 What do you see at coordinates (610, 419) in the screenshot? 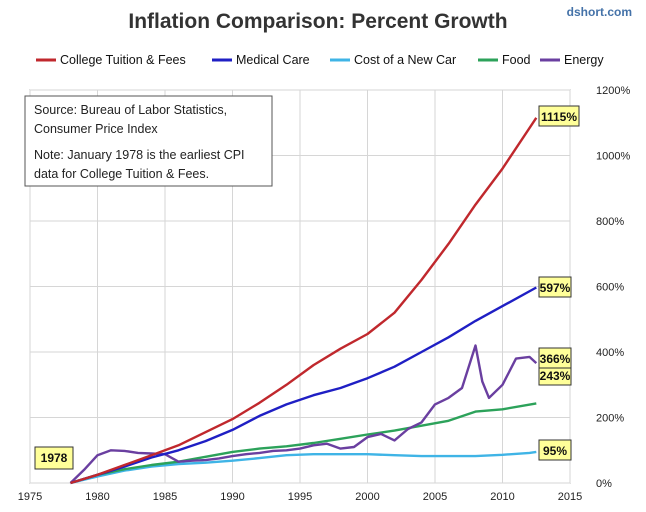
I see `y-tick-label: 200%` at bounding box center [610, 419].